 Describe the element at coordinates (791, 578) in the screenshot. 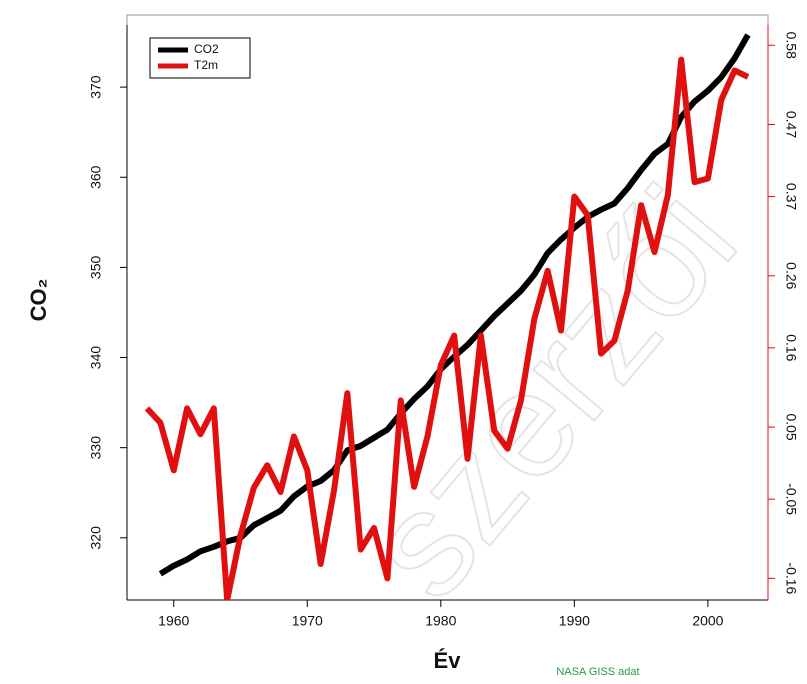

I see `y2-tick-label: -0.16` at that location.